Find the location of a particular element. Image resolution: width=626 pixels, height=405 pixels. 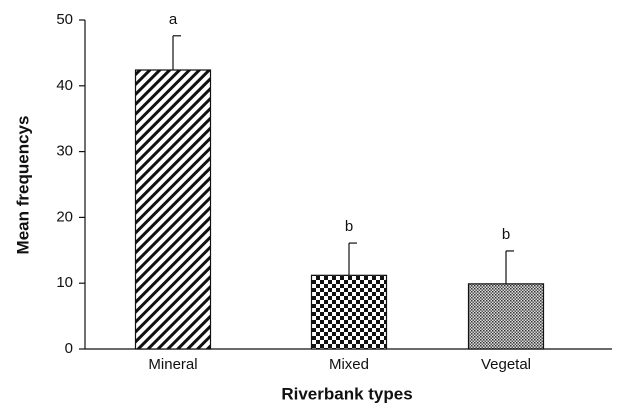

x-tick-label: Mineral is located at coordinates (172, 364).